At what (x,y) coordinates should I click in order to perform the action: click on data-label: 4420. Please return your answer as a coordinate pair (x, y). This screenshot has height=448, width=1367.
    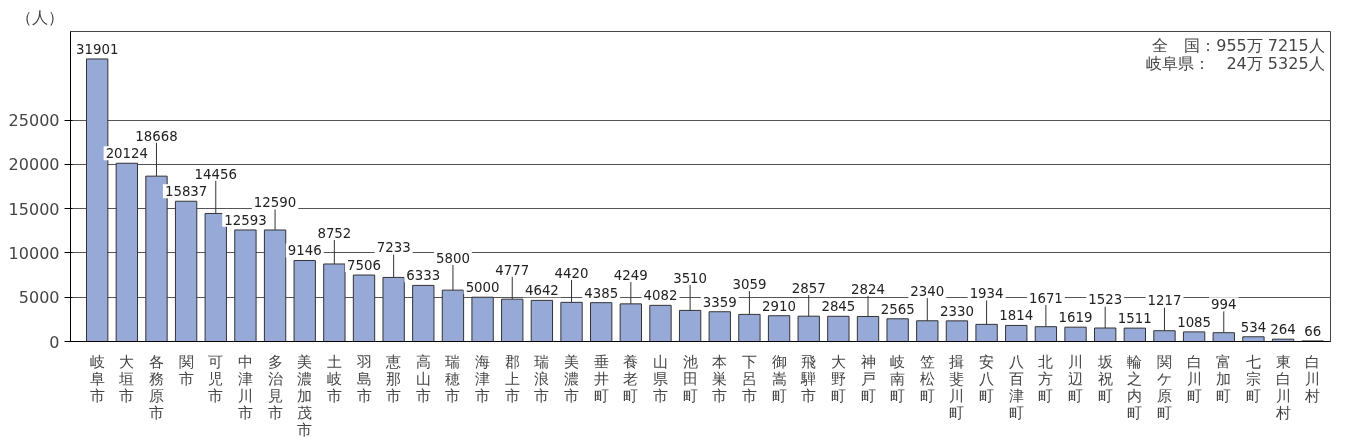
    Looking at the image, I should click on (571, 273).